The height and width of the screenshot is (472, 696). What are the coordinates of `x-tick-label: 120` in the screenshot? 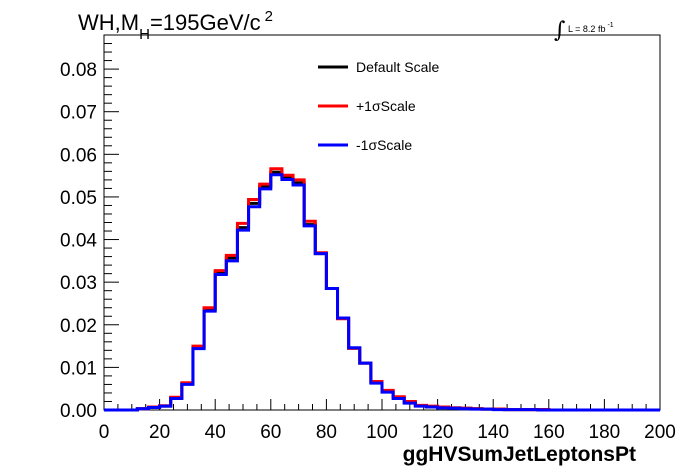 It's located at (438, 432).